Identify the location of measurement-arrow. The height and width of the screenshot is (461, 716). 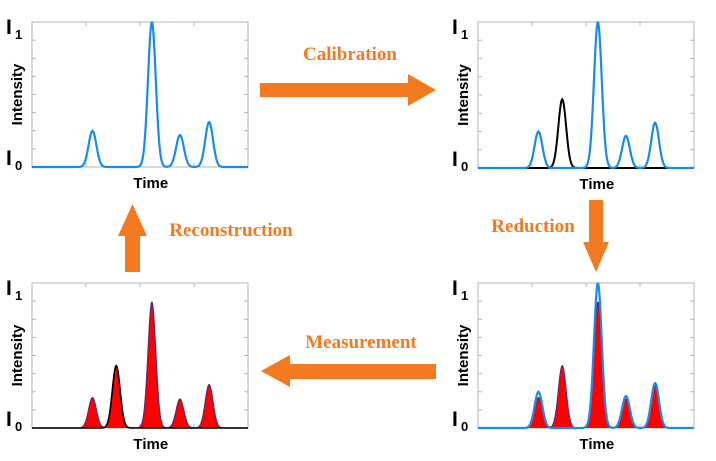
(348, 371).